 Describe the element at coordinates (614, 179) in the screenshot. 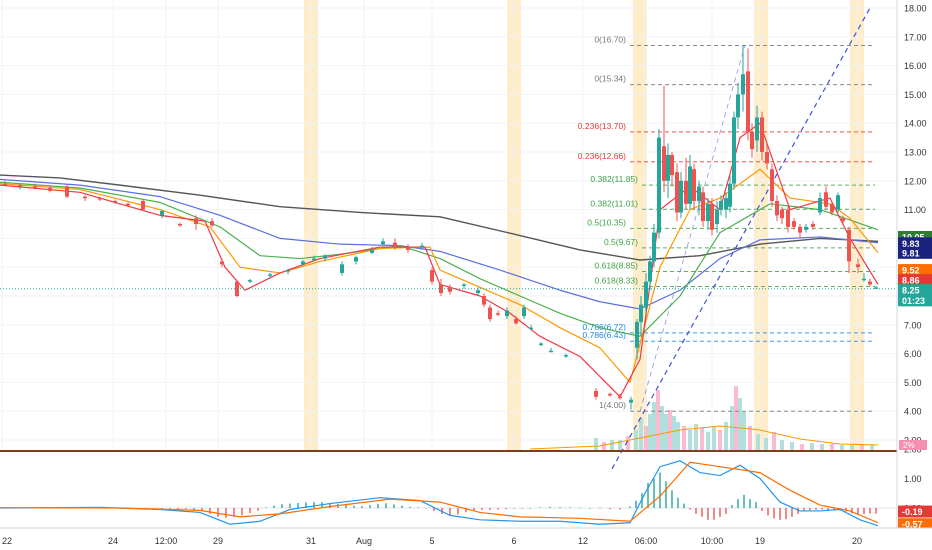

I see `fib-level-label: 0.382(11.85)` at that location.